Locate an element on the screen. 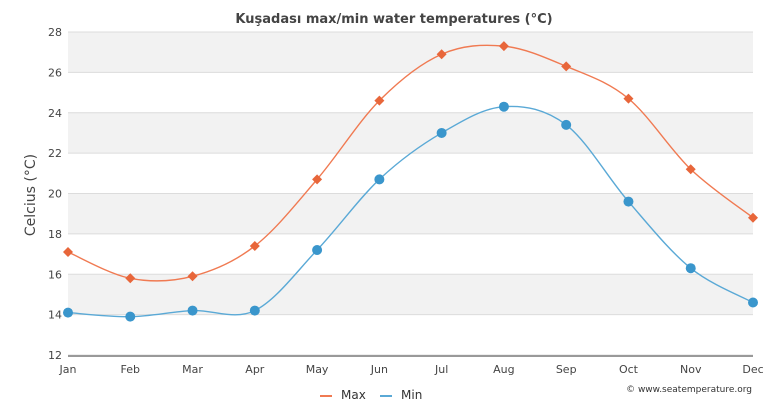 The width and height of the screenshot is (777, 407). x-tick-label: Apr is located at coordinates (255, 369).